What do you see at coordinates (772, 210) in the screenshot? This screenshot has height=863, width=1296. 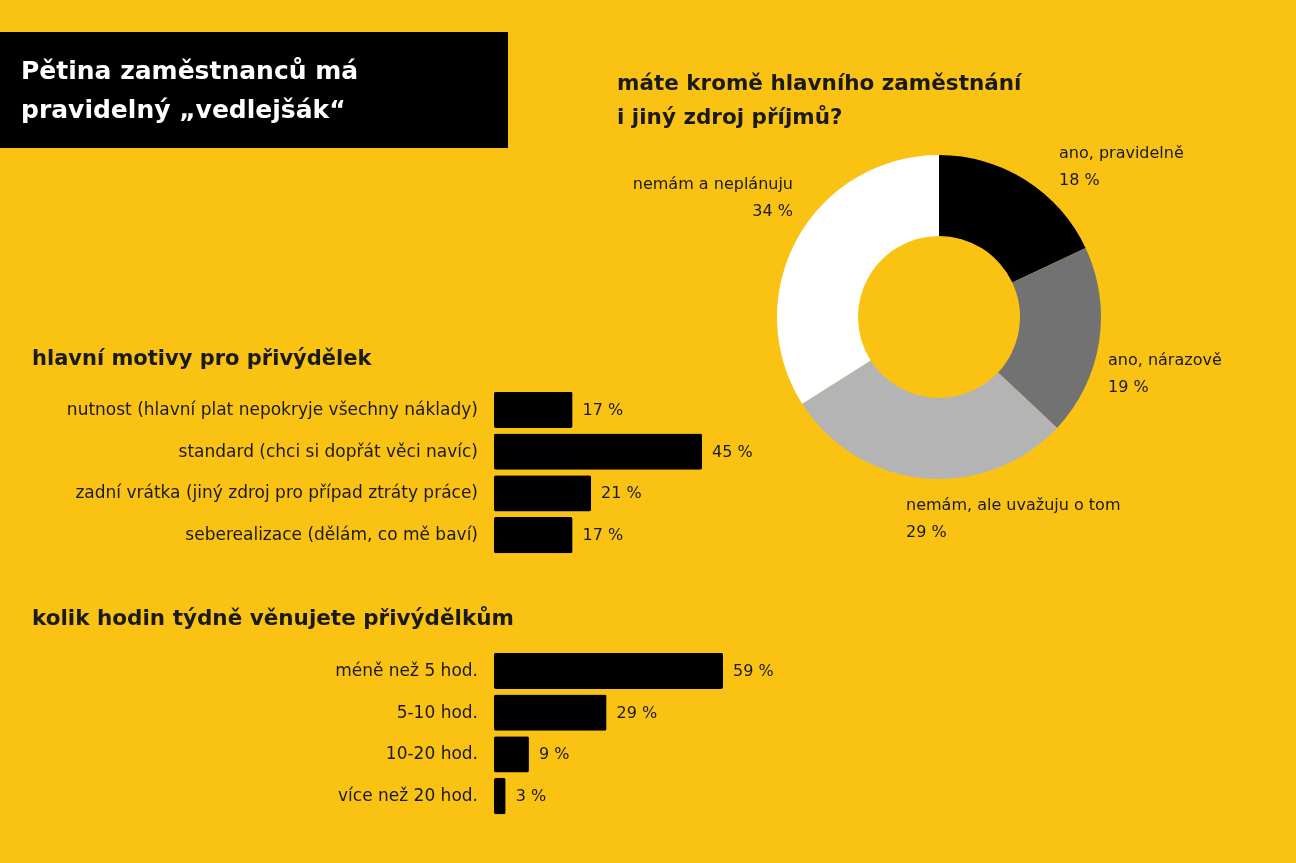 I see `data-label: 34 %` at bounding box center [772, 210].